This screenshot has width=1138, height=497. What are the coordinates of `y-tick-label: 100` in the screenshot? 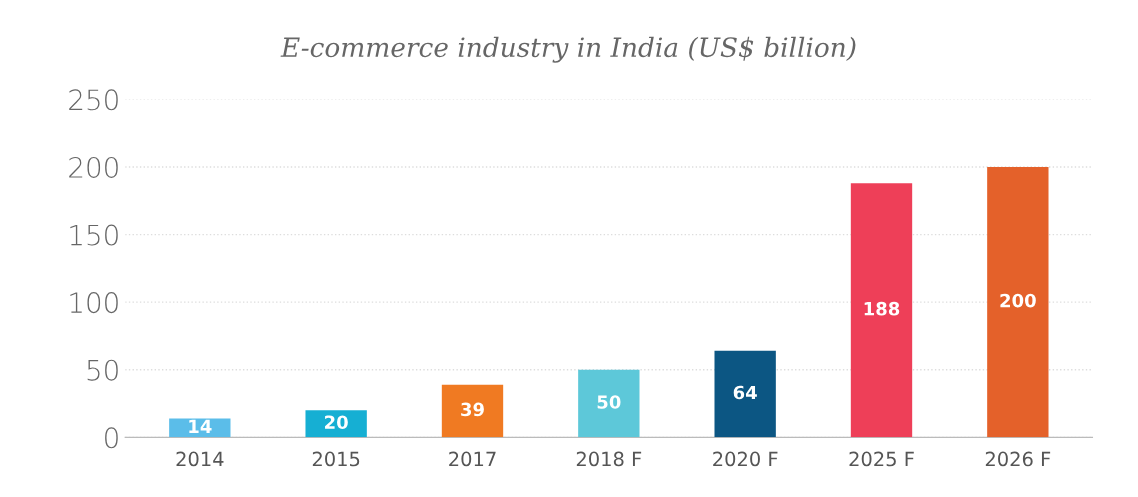 It's located at (94, 303).